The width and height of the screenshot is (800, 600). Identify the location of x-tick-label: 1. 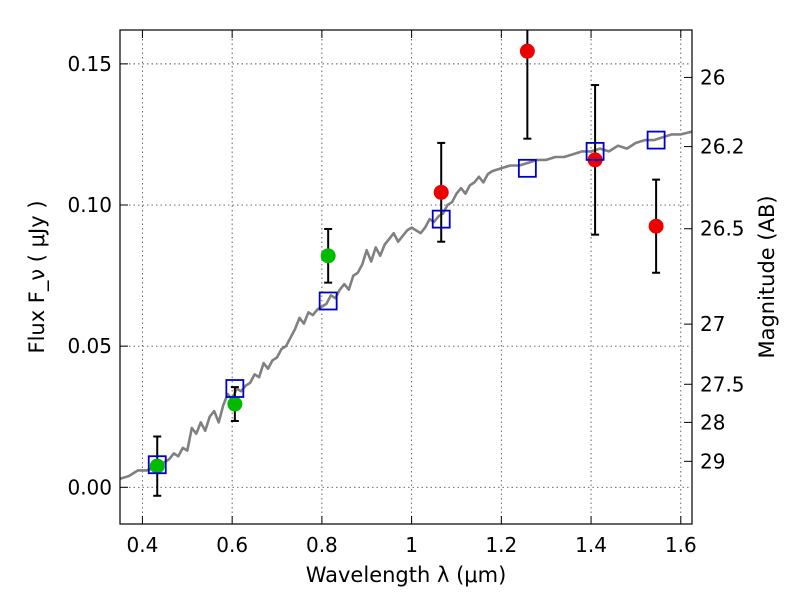
(411, 545).